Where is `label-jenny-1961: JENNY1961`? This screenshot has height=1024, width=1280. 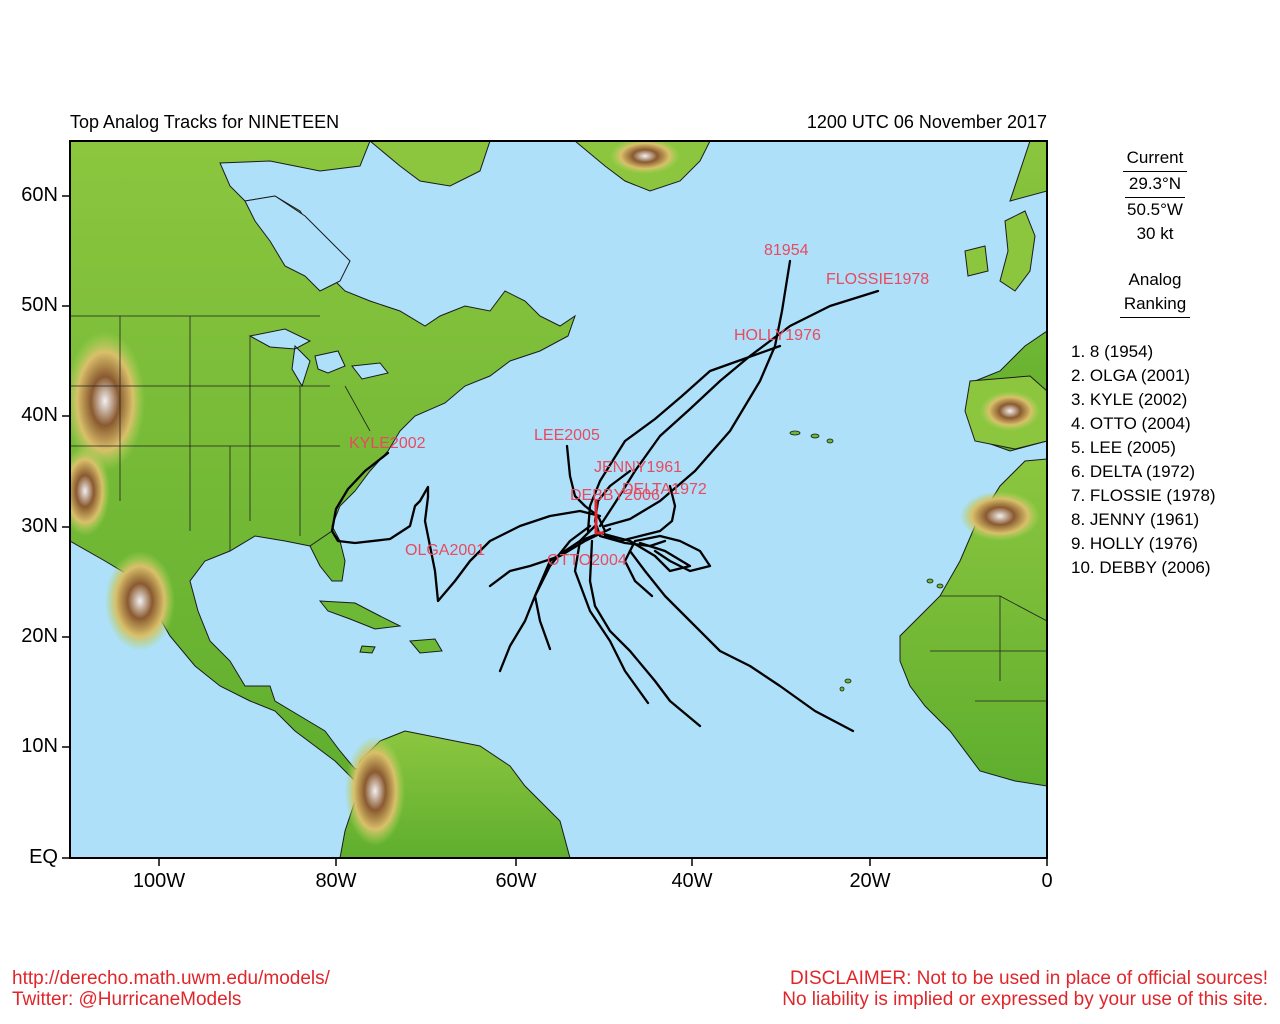 label-jenny-1961: JENNY1961 is located at coordinates (638, 467).